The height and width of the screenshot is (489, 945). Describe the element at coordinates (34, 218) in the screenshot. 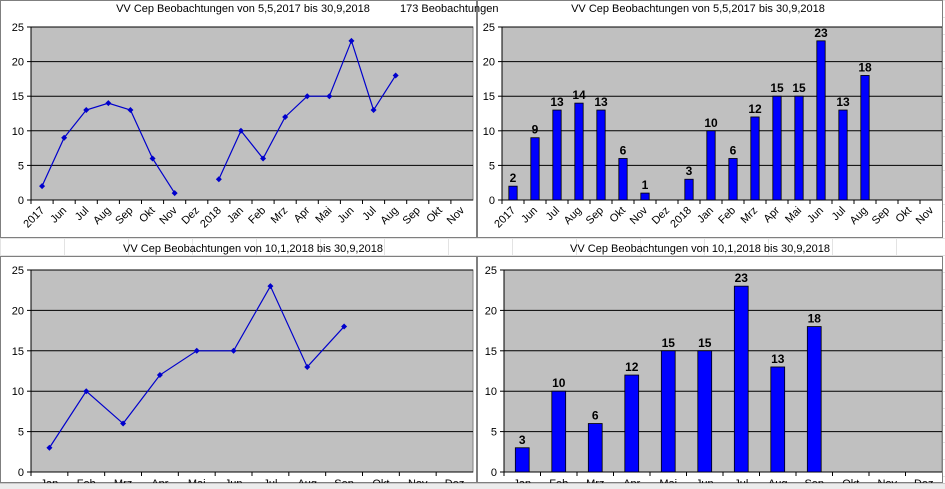

I see `c1-xtick-label: 2017` at that location.